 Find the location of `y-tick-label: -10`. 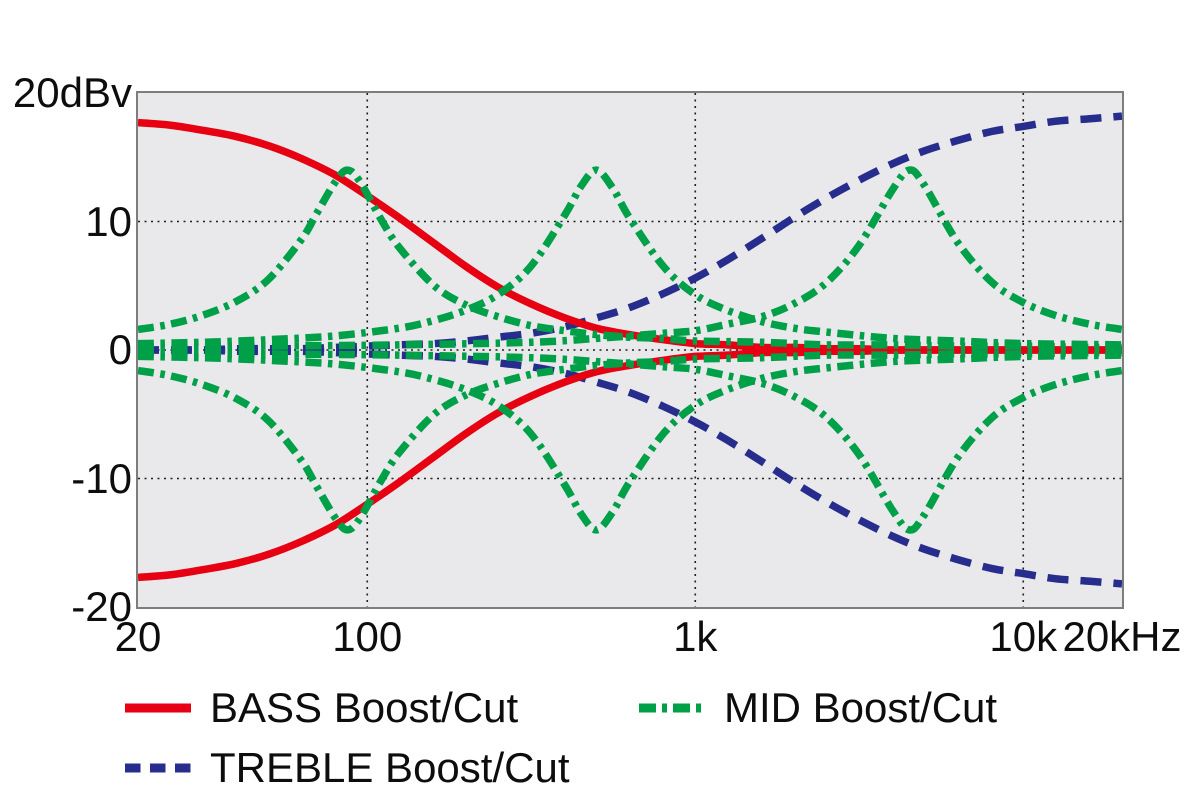

y-tick-label: -10 is located at coordinates (101, 478).